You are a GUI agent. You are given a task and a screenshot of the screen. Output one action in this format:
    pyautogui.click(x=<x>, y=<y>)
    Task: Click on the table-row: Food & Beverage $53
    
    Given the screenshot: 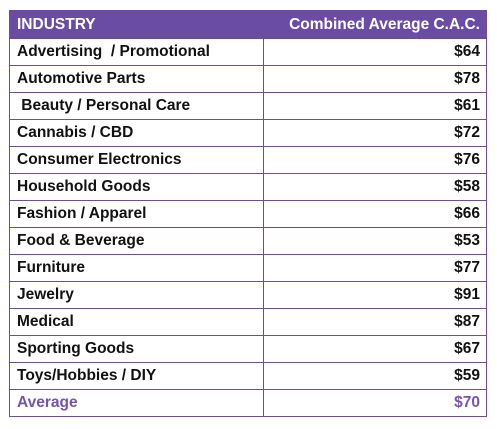 What is the action you would take?
    pyautogui.click(x=248, y=241)
    